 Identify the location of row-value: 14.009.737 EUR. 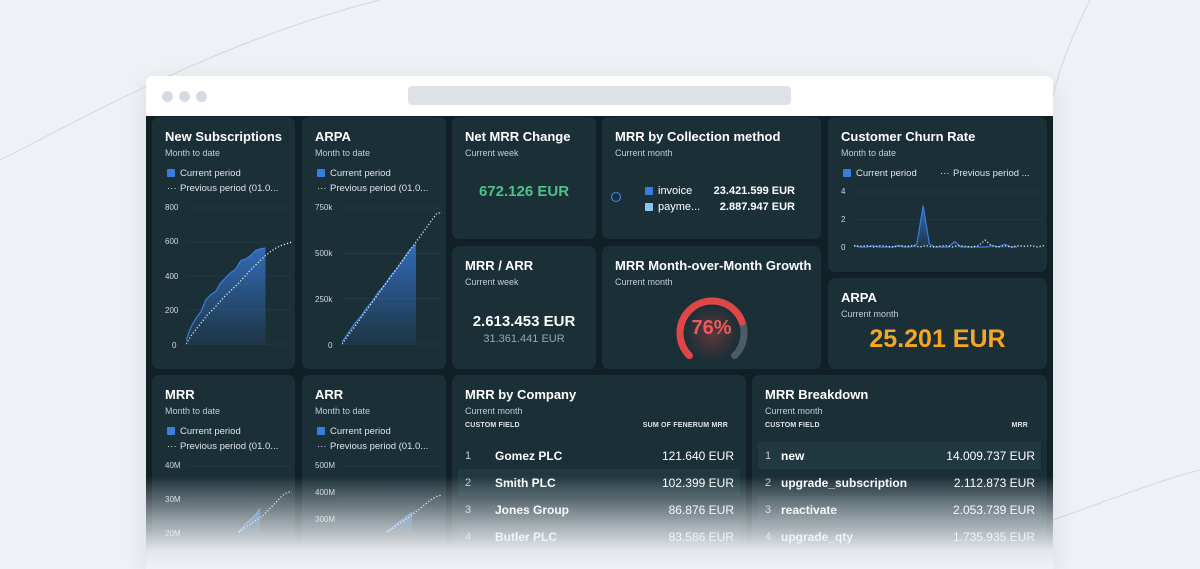
(990, 456).